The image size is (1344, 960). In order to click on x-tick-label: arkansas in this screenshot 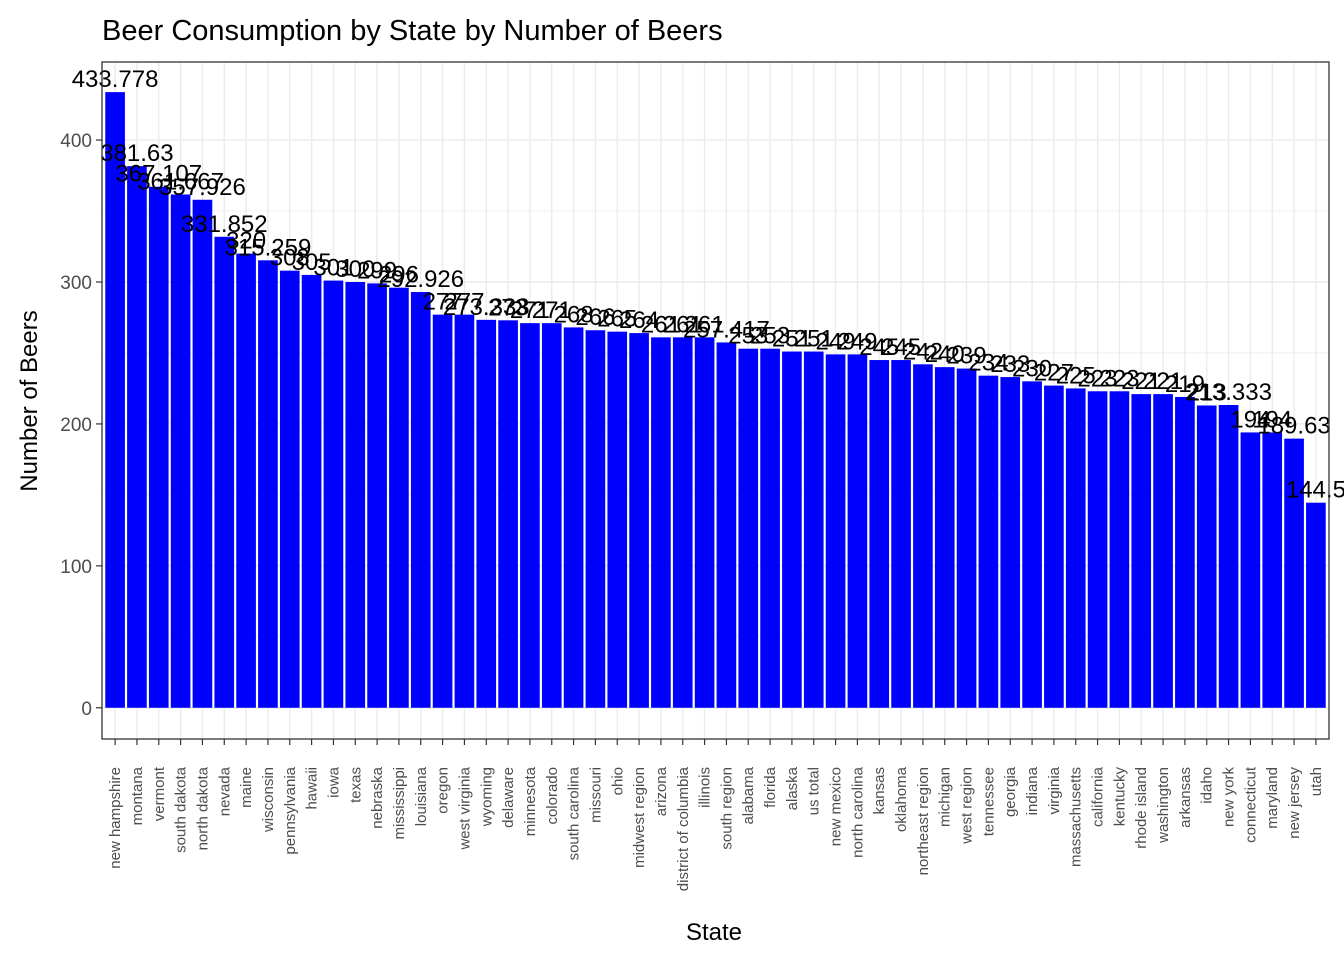, I will do `click(1185, 797)`.